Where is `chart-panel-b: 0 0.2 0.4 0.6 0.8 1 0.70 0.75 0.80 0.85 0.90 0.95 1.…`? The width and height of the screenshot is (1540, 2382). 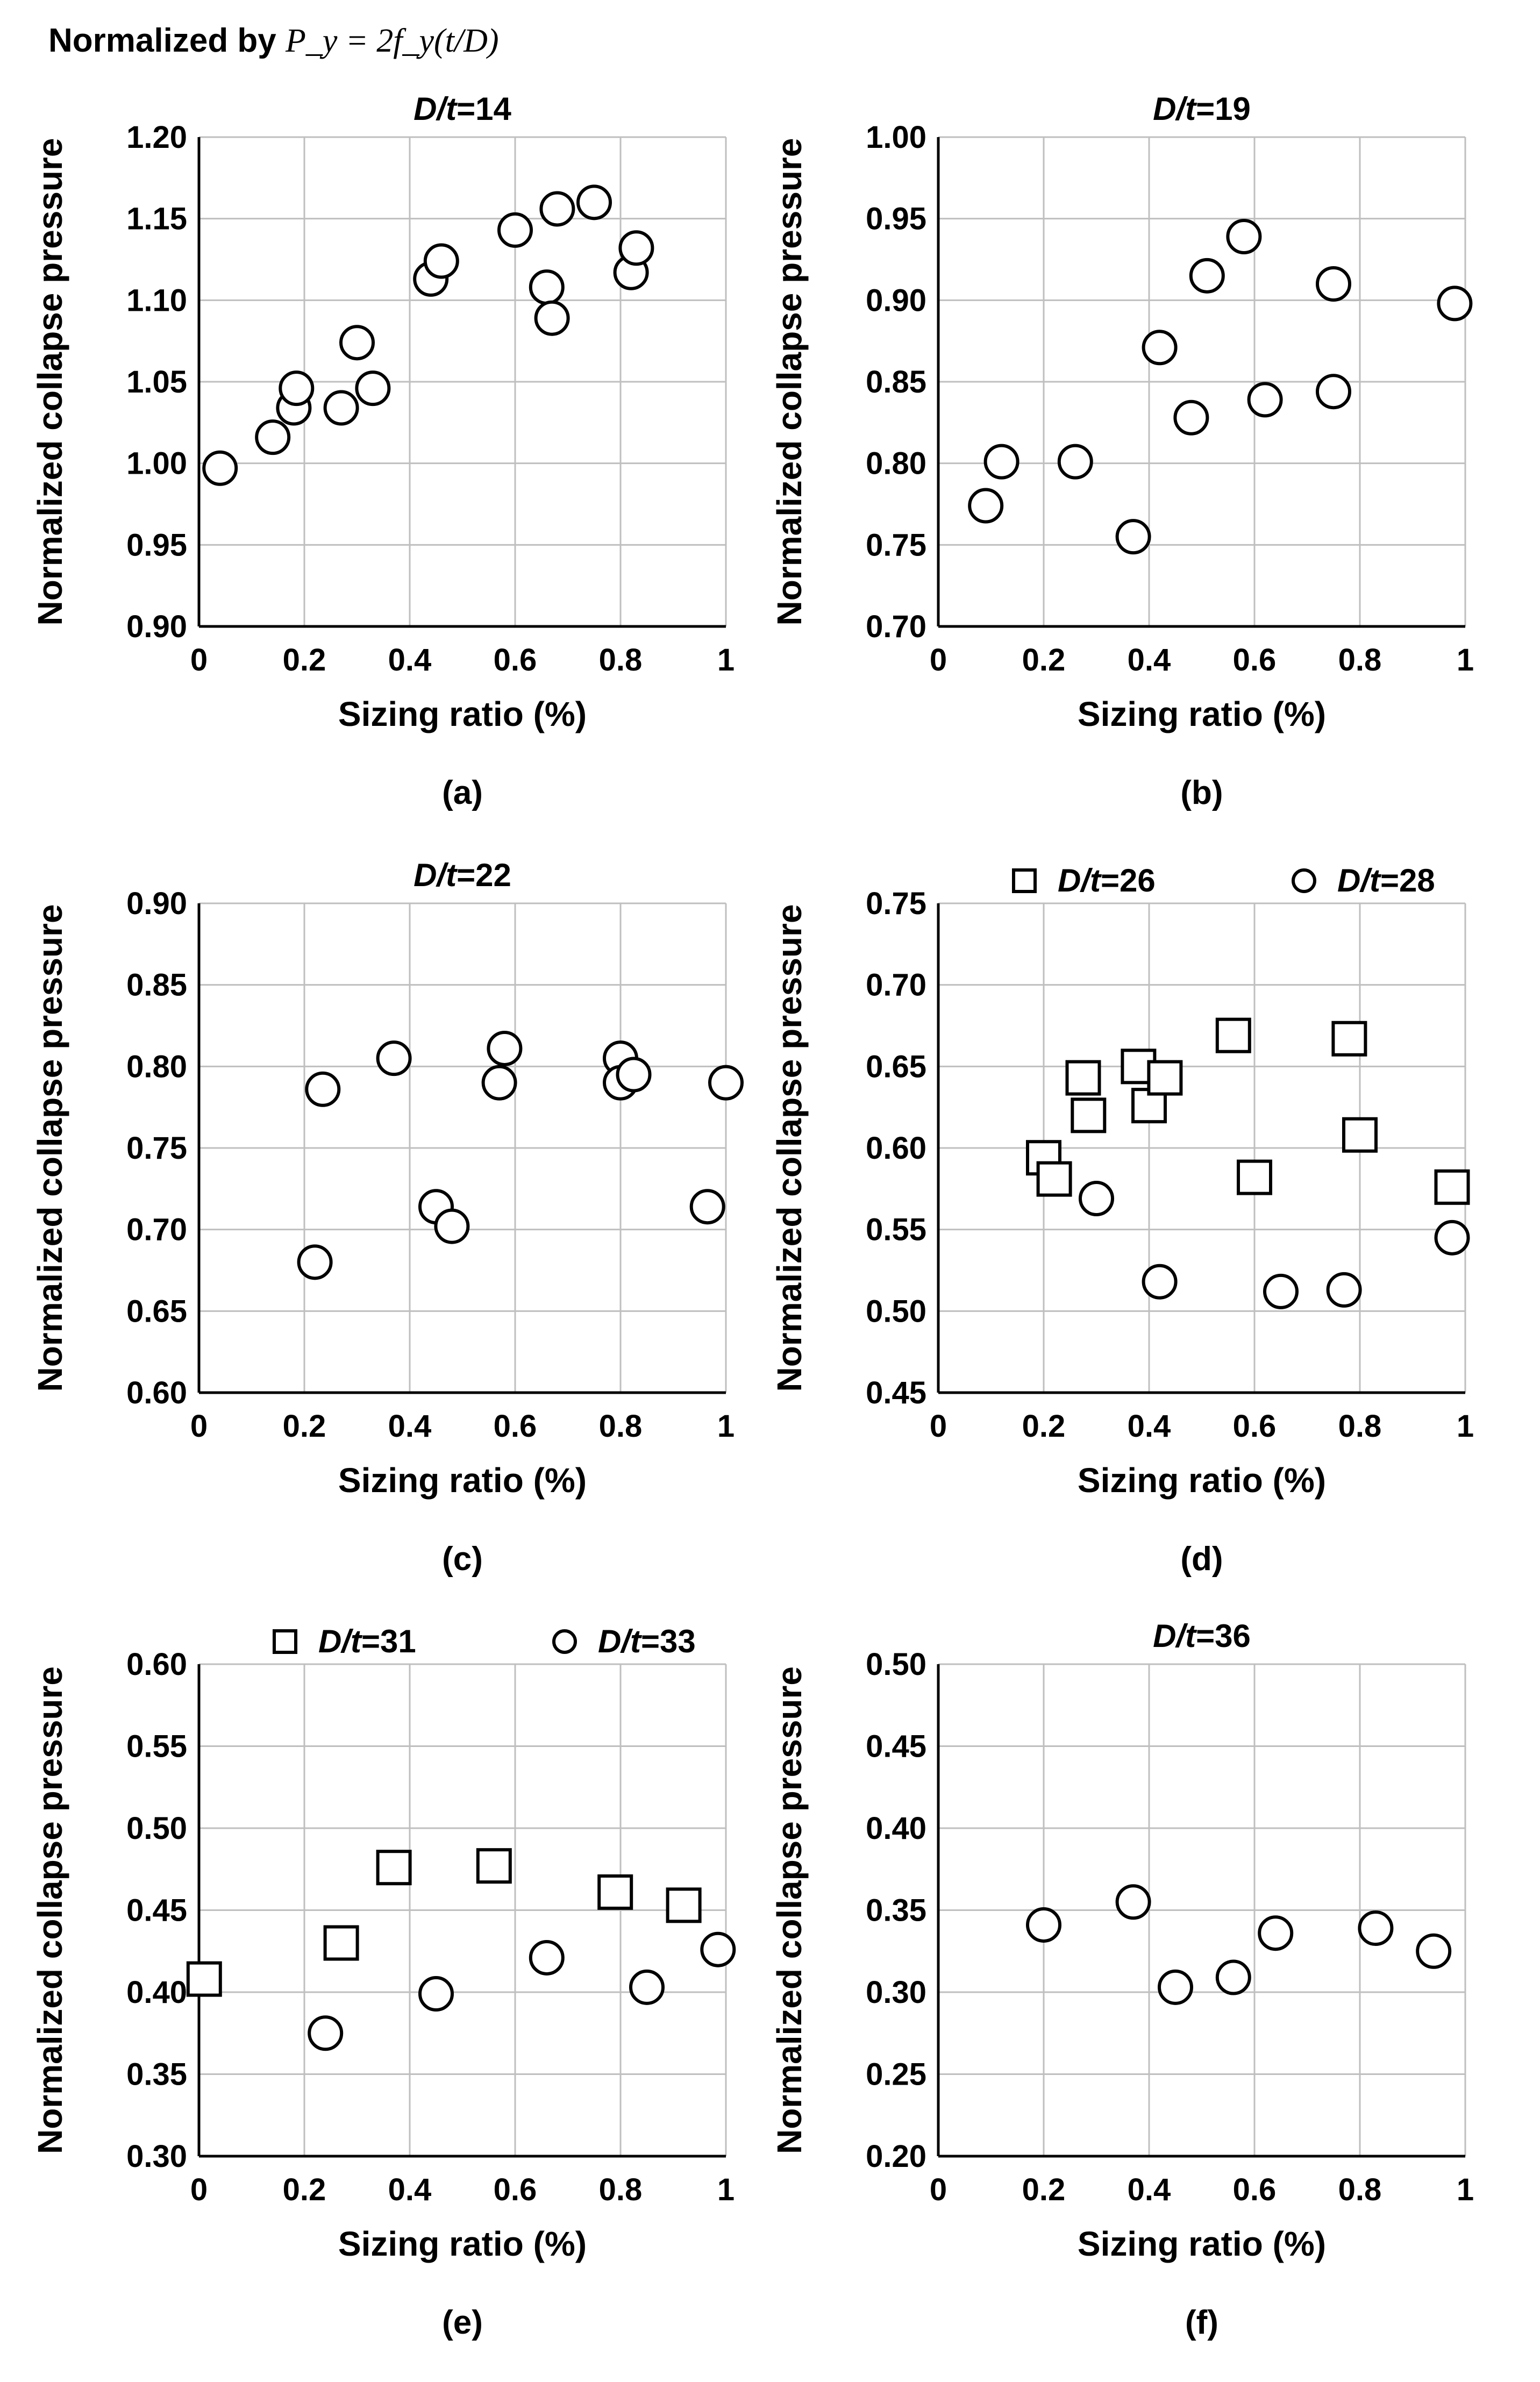 chart-panel-b: 0 0.2 0.4 0.6 0.8 1 0.70 0.75 0.80 0.85 0.90 0.95 1.… is located at coordinates (1122, 451).